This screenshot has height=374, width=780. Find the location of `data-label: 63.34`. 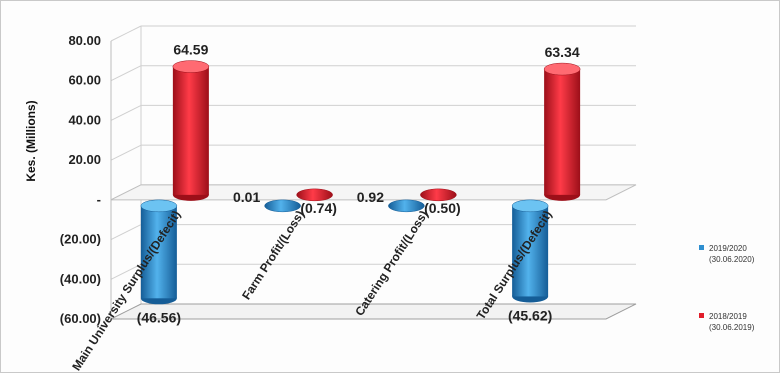

data-label: 63.34 is located at coordinates (562, 52).